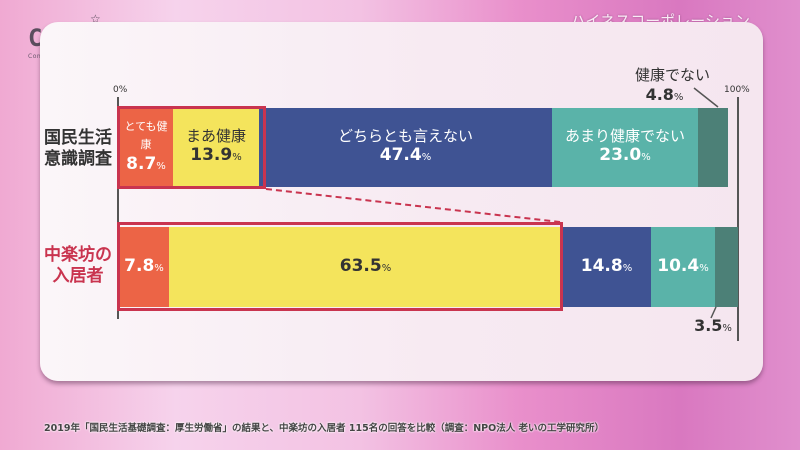 Image resolution: width=800 pixels, height=450 pixels. I want to click on row-label-residents: 中楽坊の 入居者, so click(78, 266).